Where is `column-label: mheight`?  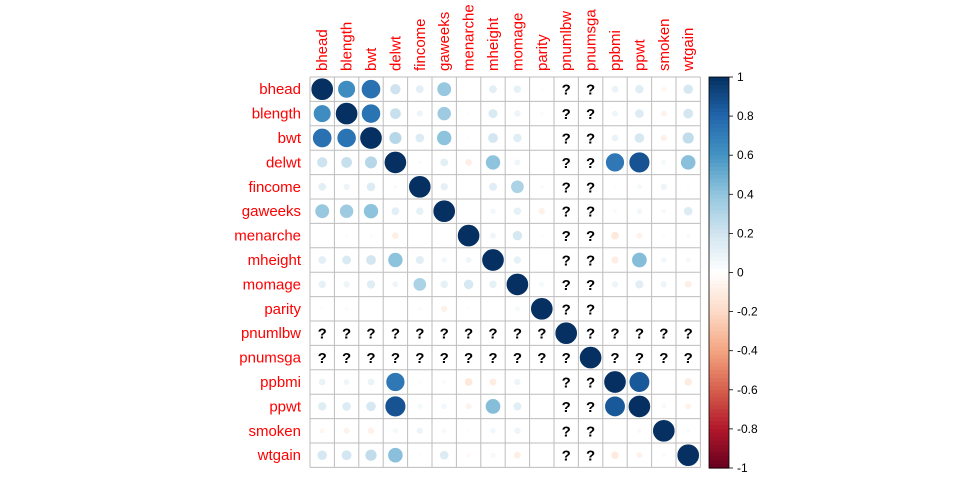 column-label: mheight is located at coordinates (493, 44).